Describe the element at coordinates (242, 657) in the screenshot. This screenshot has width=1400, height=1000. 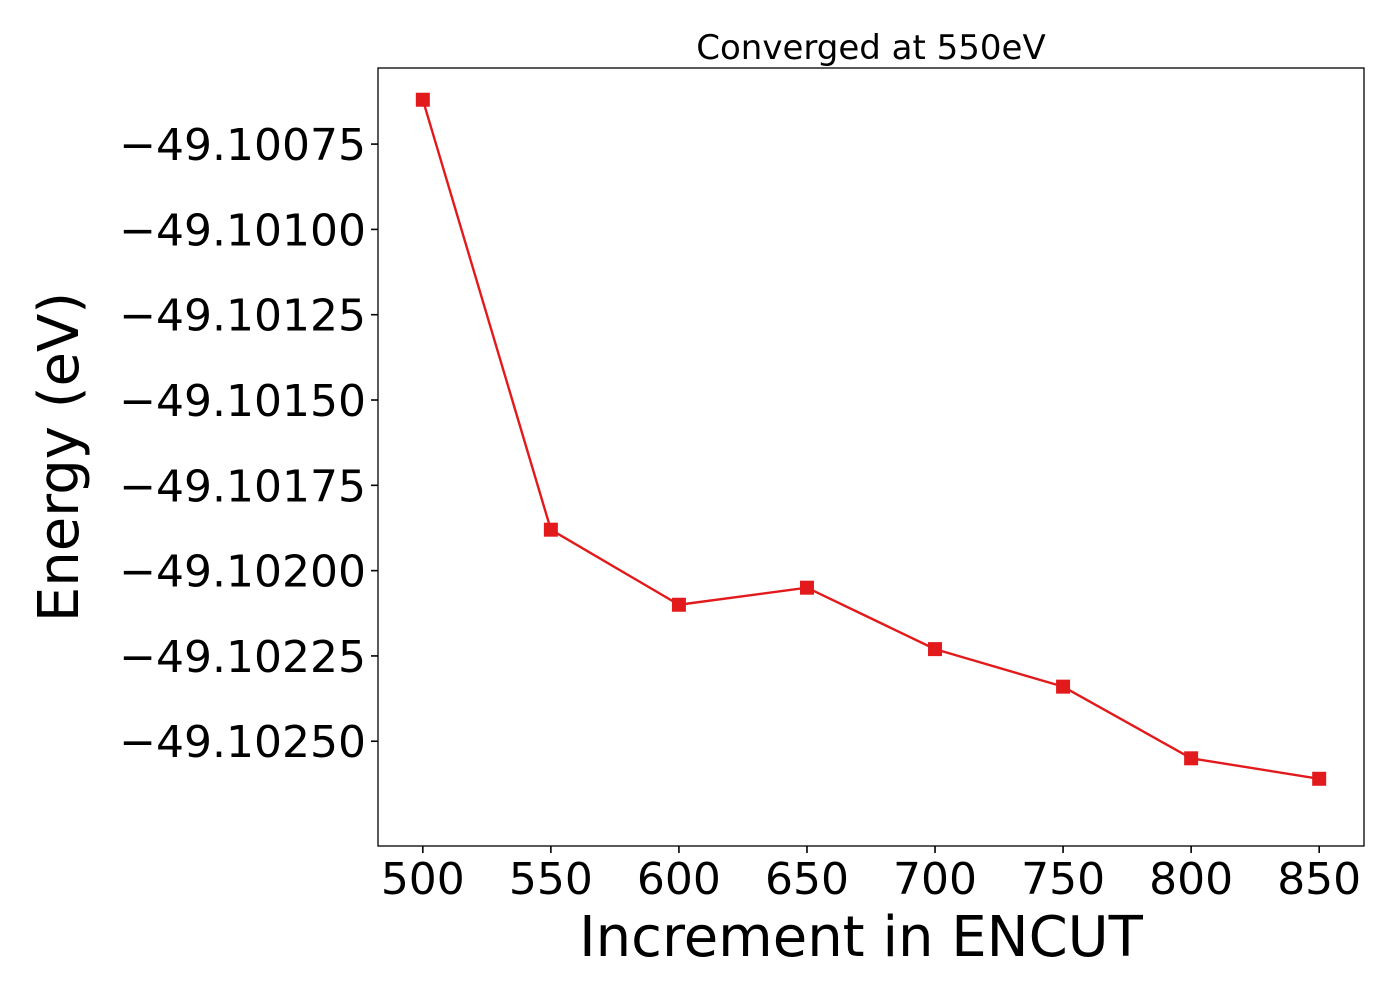
I see `y-tick-label: −49.10225` at that location.